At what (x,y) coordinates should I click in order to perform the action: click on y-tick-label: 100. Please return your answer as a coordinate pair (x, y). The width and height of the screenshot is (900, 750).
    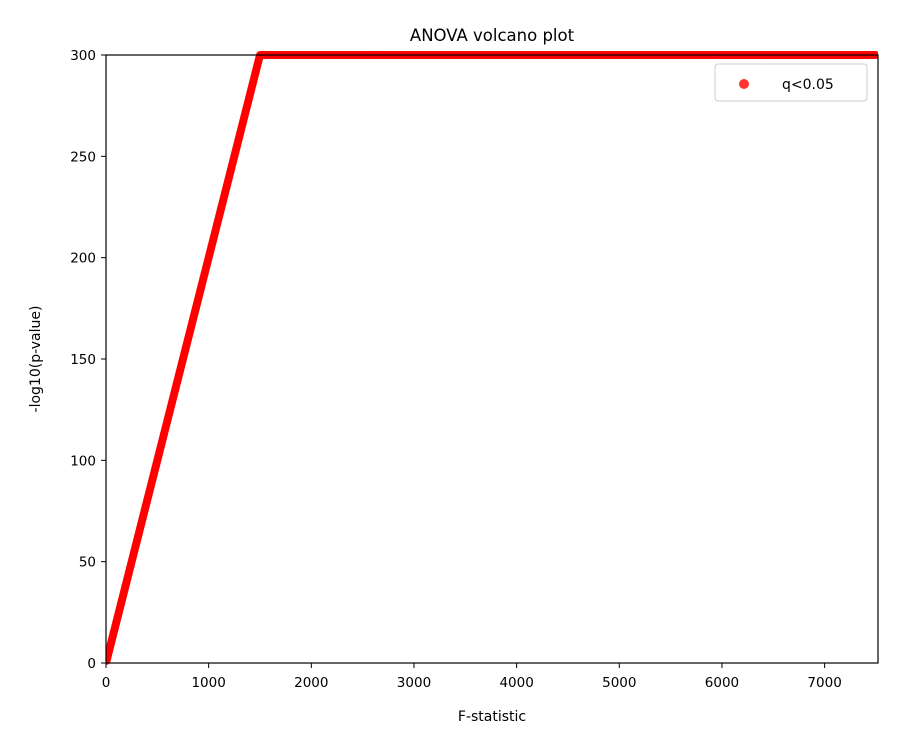
    Looking at the image, I should click on (83, 461).